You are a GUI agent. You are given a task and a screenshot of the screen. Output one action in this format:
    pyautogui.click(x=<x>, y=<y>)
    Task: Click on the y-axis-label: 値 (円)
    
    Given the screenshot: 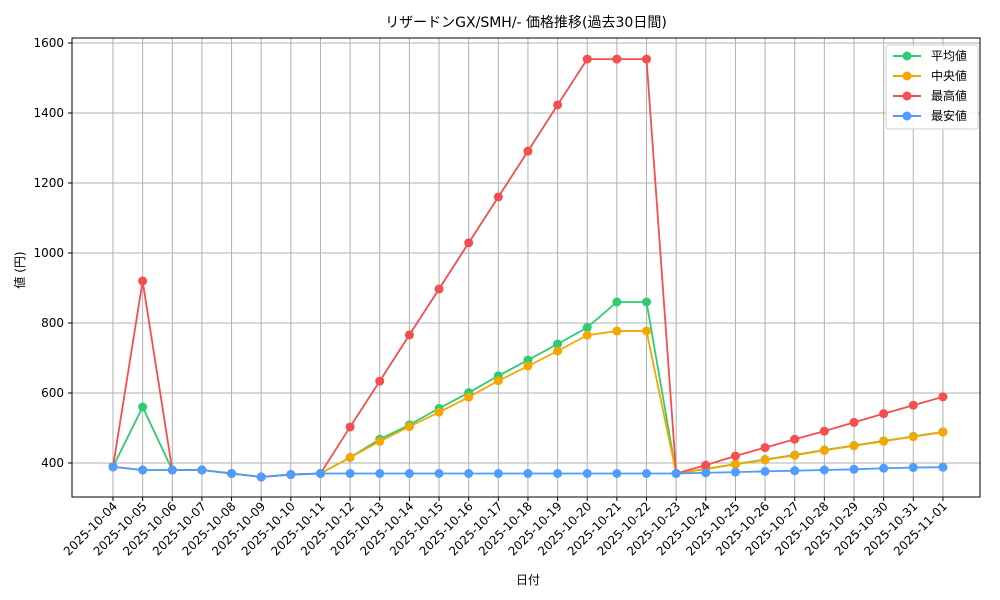 What is the action you would take?
    pyautogui.click(x=19, y=269)
    